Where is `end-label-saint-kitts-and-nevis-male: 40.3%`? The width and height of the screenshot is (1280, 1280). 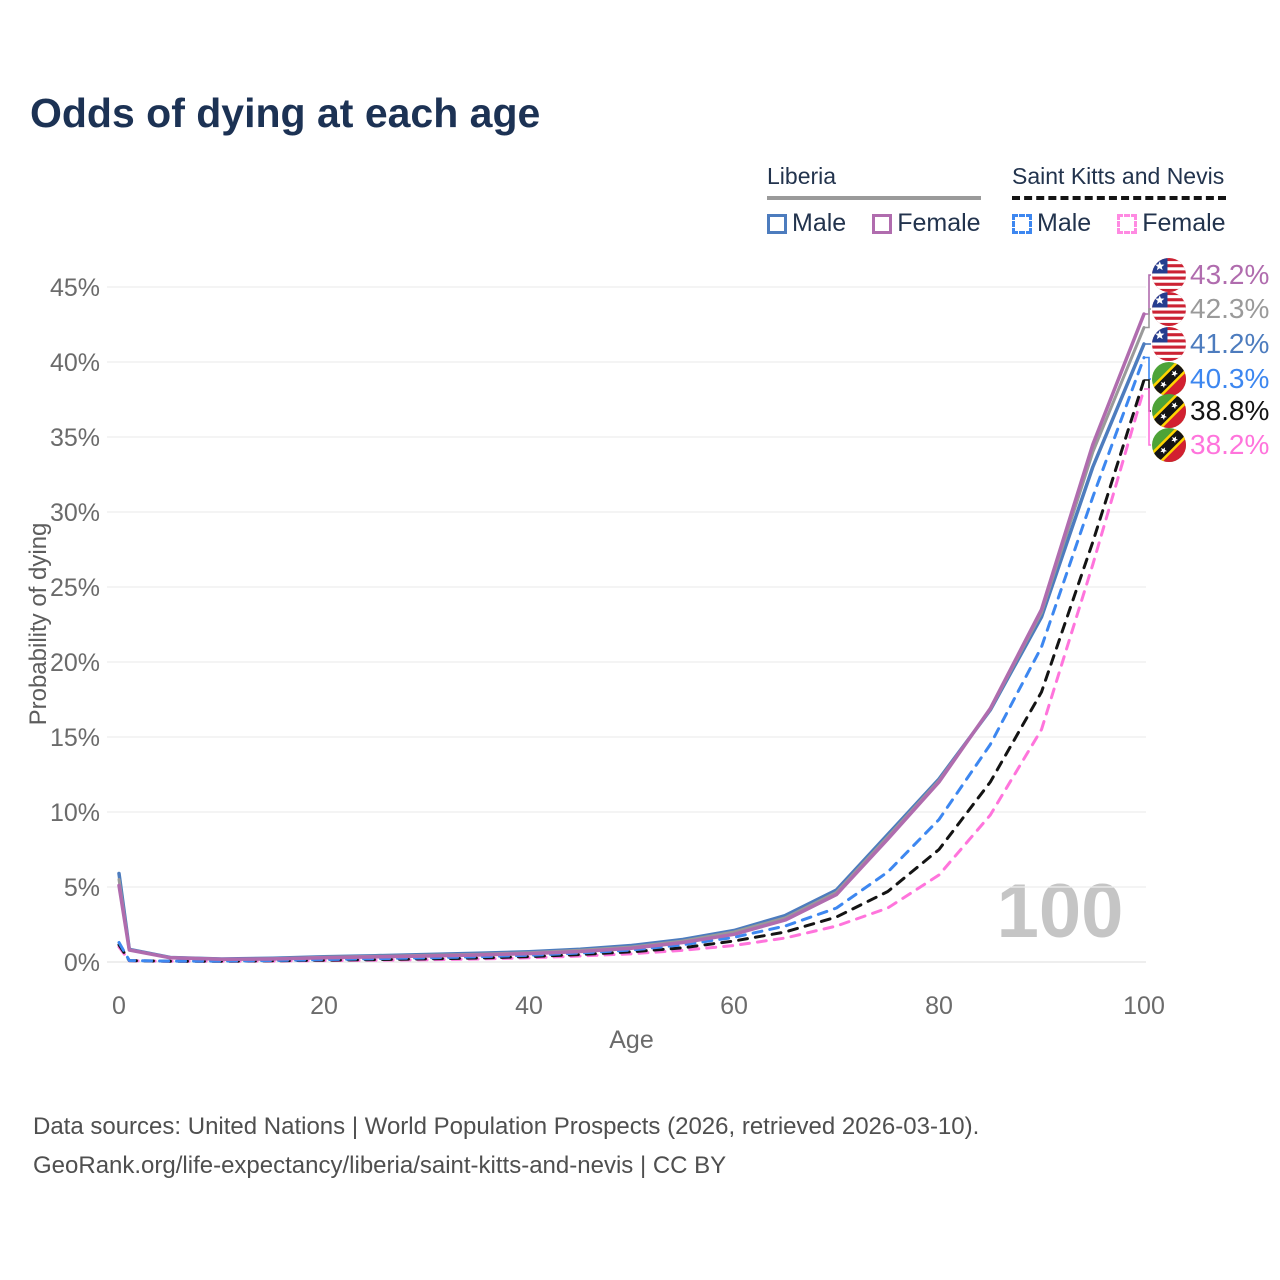
end-label-saint-kitts-and-nevis-male: 40.3% is located at coordinates (1229, 378).